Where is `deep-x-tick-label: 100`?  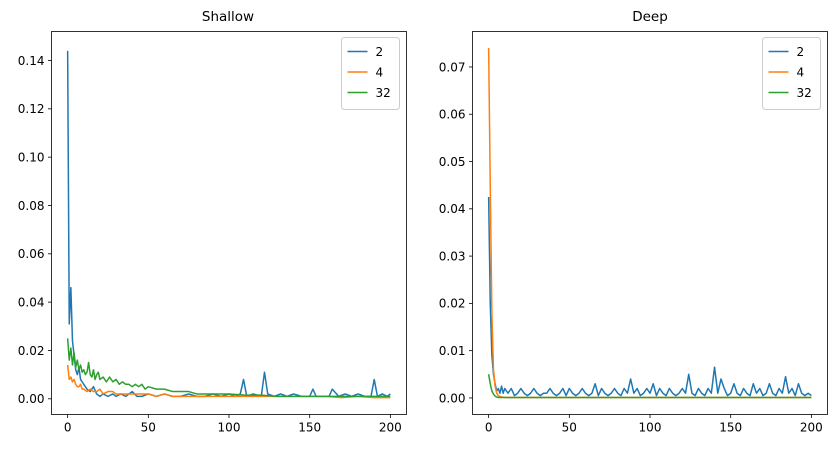
deep-x-tick-label: 100 is located at coordinates (650, 428).